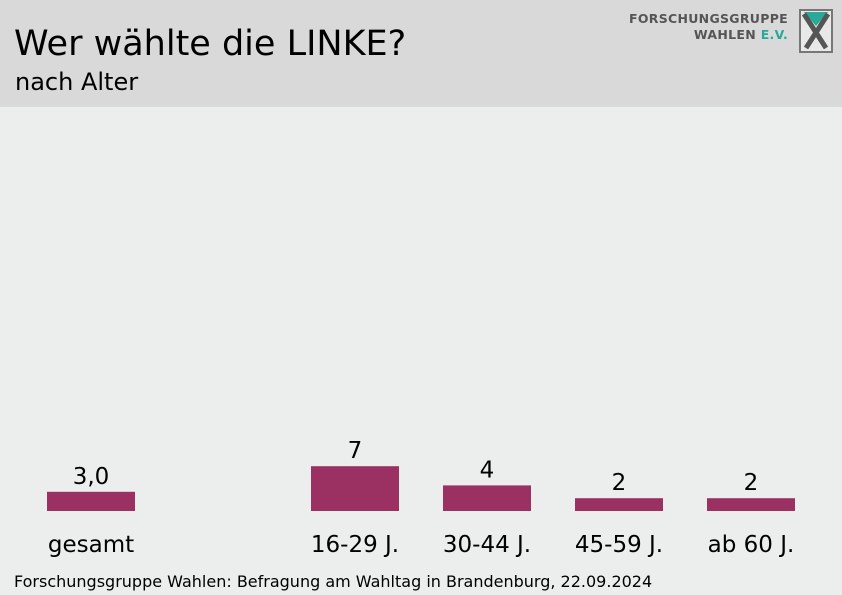  What do you see at coordinates (355, 545) in the screenshot?
I see `category-label-1: 16-29 J.` at bounding box center [355, 545].